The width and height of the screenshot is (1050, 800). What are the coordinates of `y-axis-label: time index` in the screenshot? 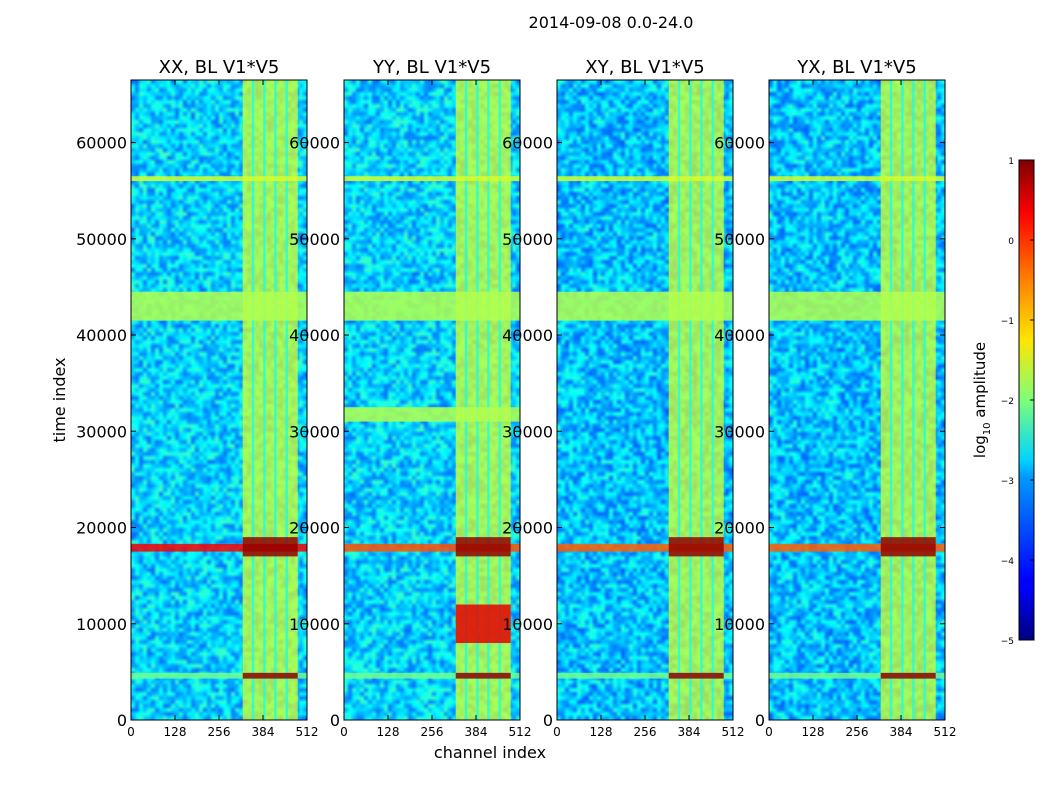 It's located at (59, 399).